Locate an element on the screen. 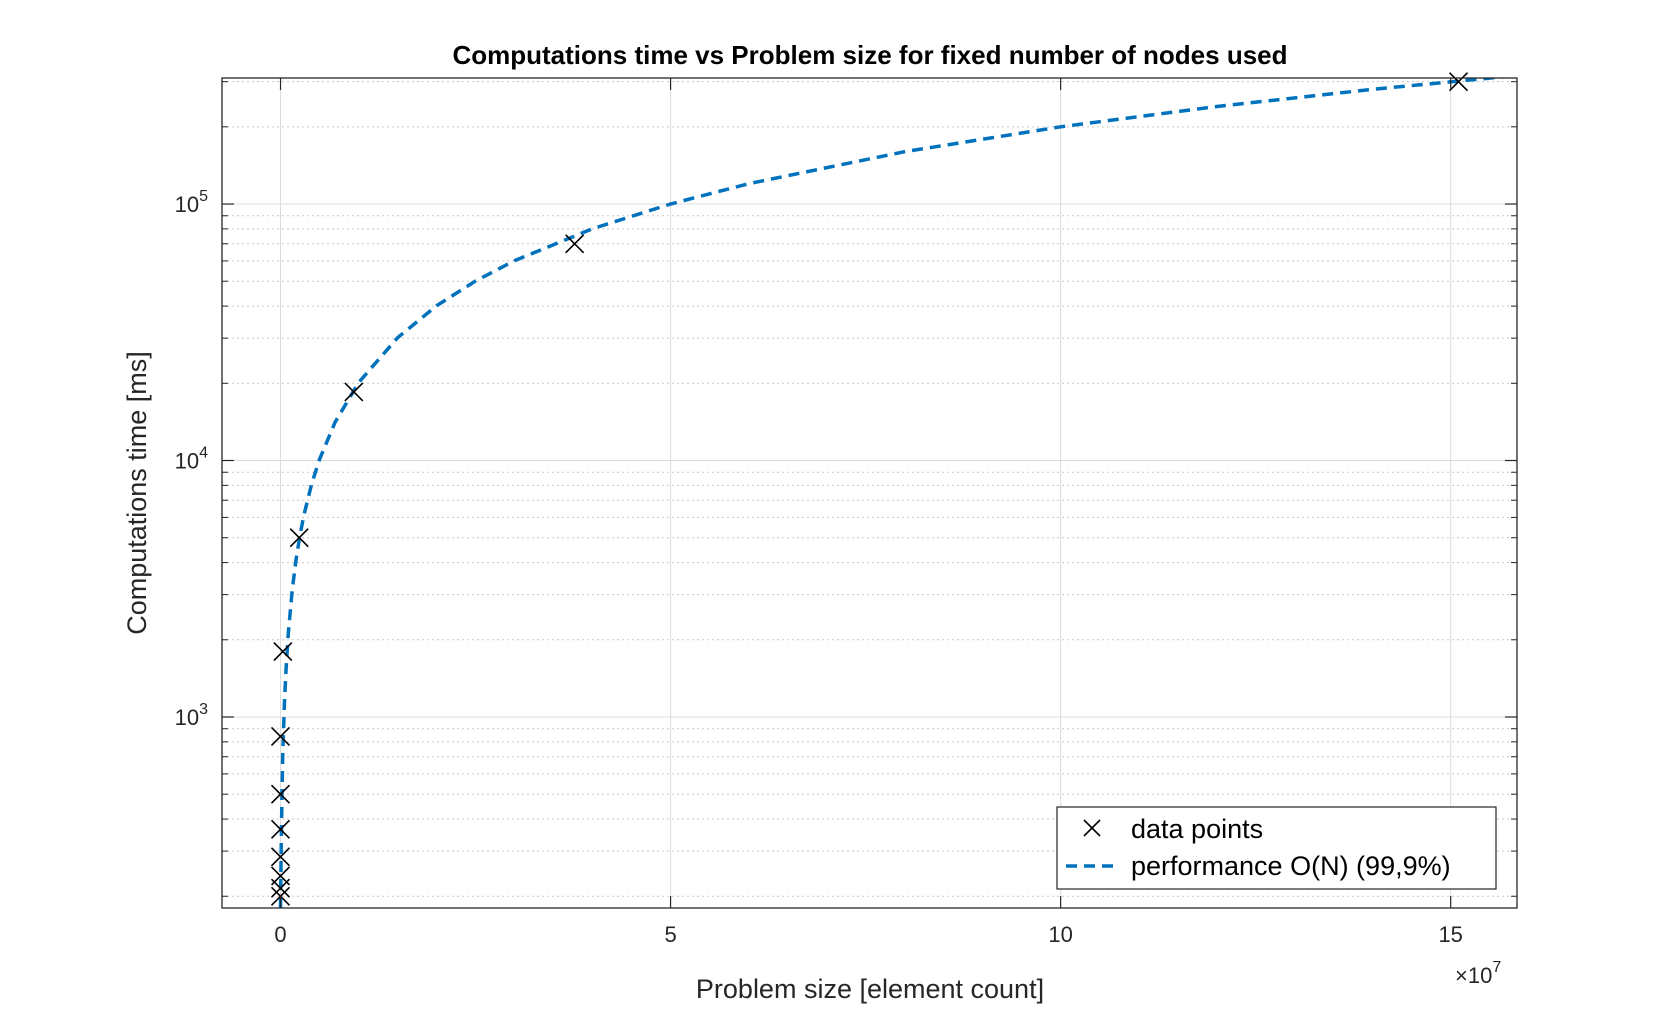 The width and height of the screenshot is (1658, 1010). x-tick-label: 5 is located at coordinates (670, 934).